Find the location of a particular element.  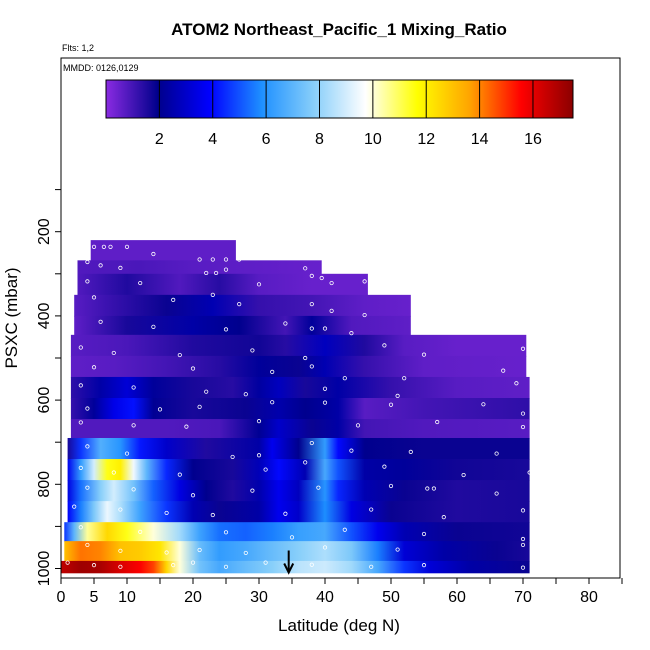

x-tick-label: 20 is located at coordinates (193, 597).